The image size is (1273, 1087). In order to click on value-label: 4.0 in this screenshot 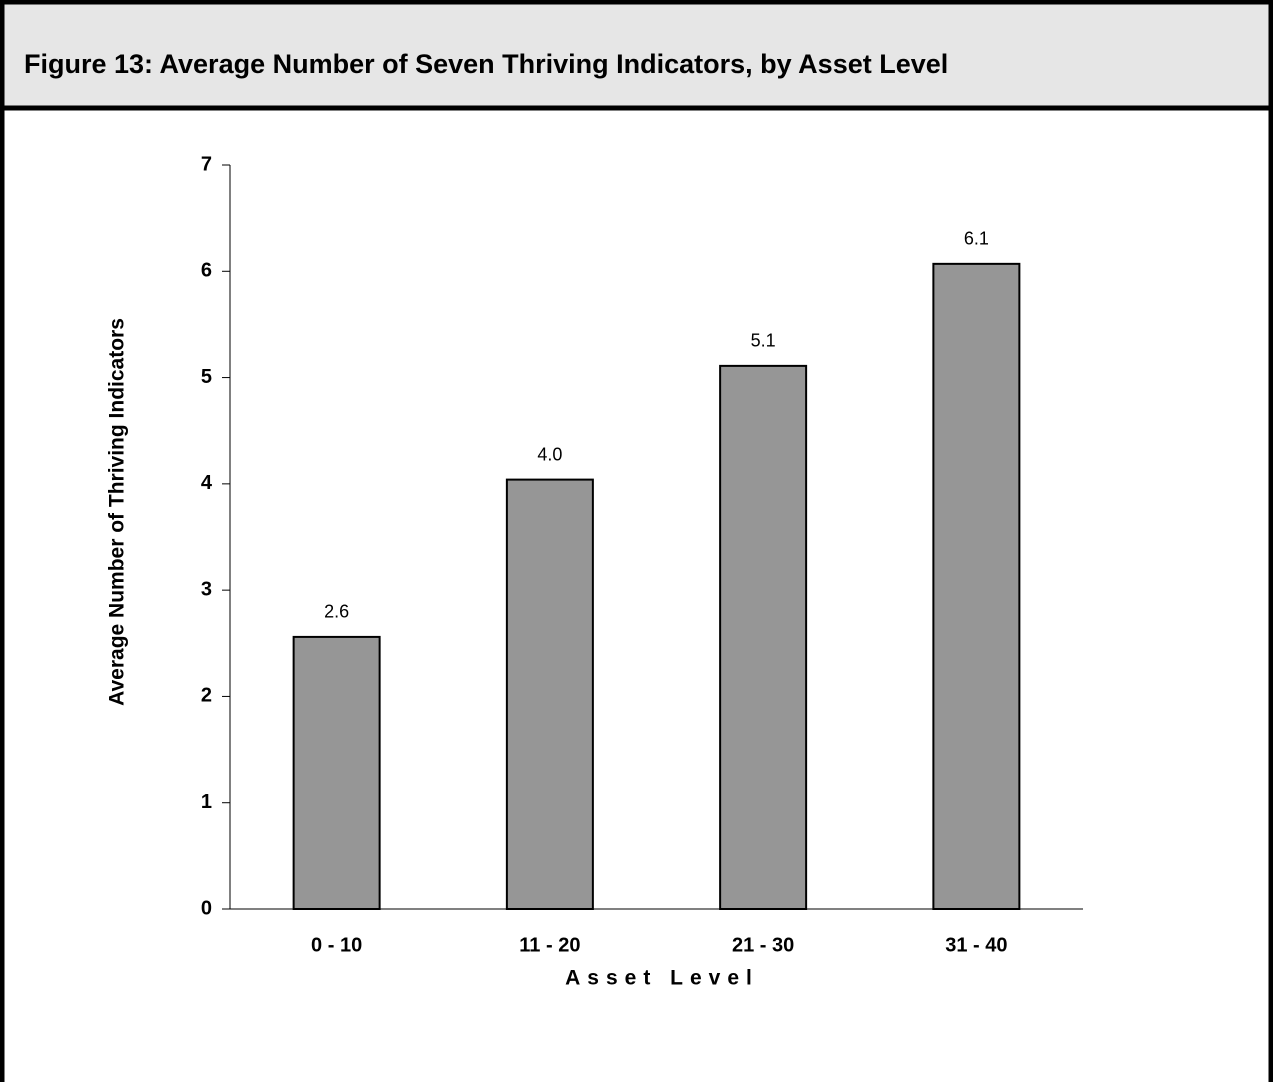, I will do `click(549, 454)`.